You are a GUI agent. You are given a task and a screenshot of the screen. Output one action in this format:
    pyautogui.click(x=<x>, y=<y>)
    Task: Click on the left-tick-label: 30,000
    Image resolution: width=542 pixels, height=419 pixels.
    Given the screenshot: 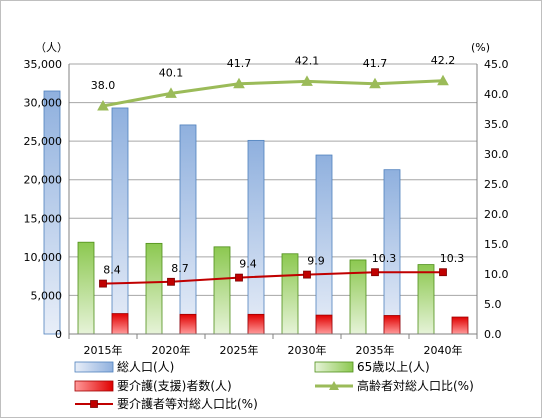 What is the action you would take?
    pyautogui.click(x=43, y=103)
    